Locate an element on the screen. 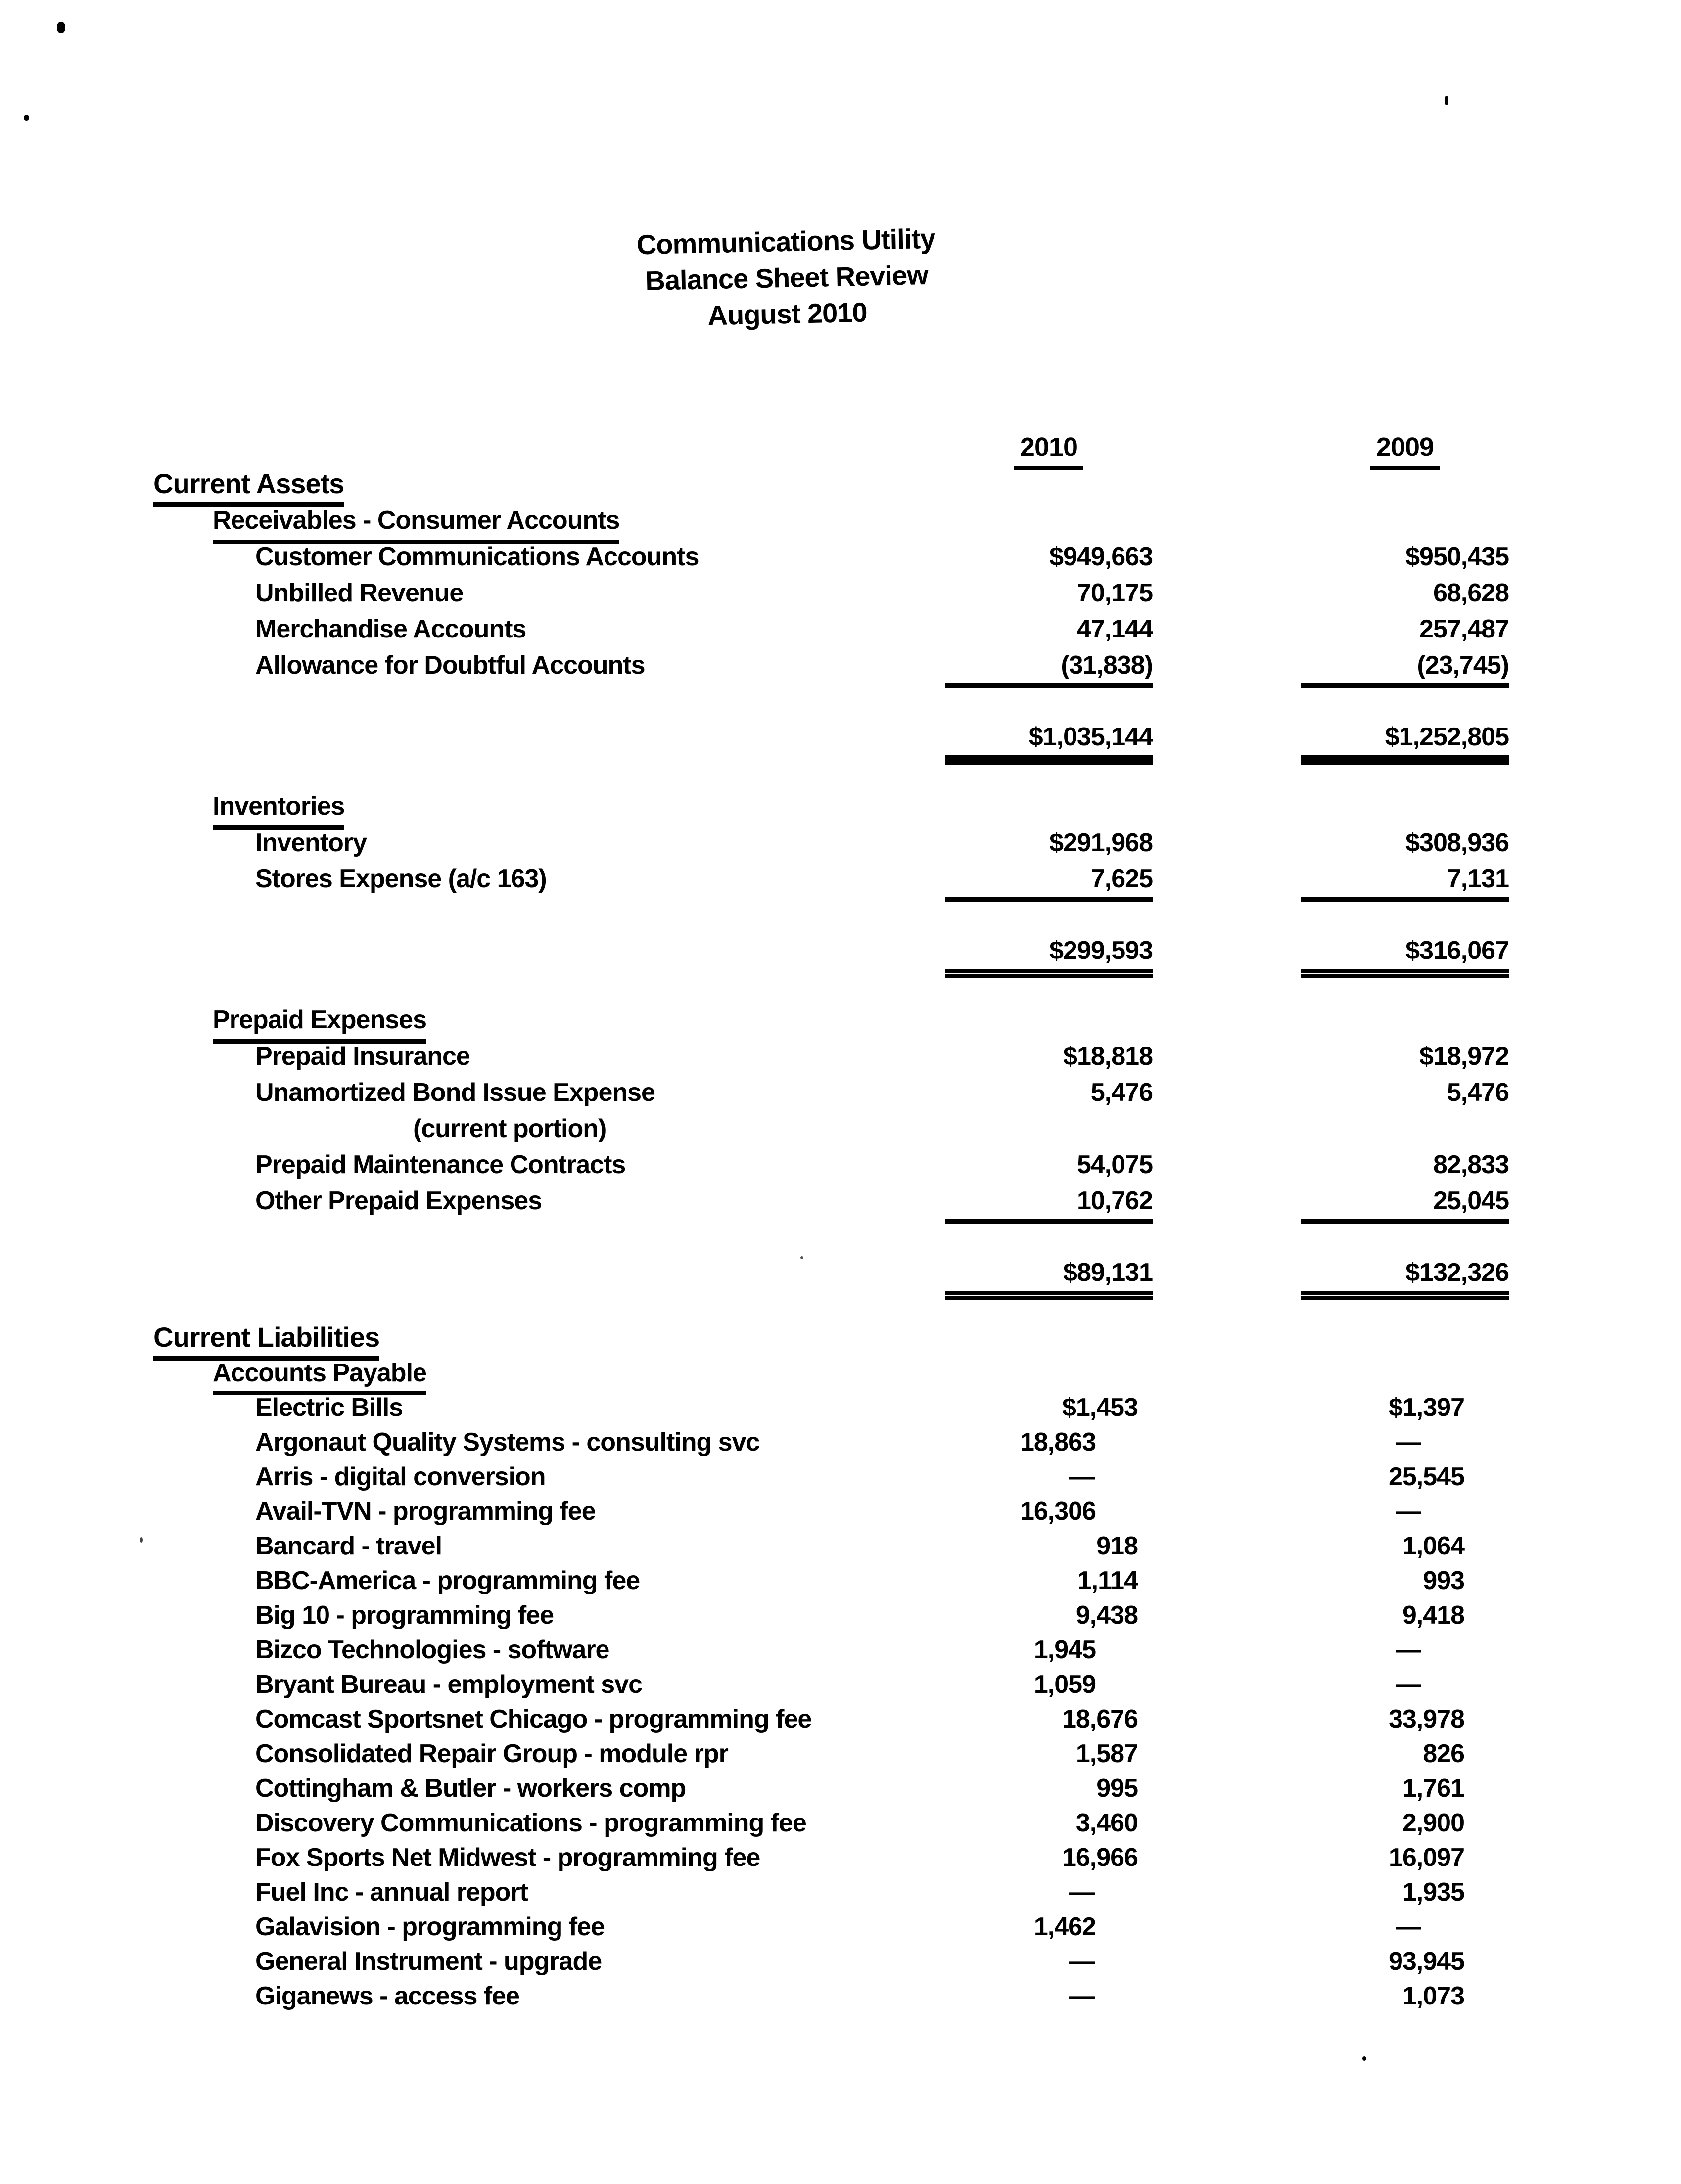 This screenshot has height=2184, width=1681. line-item-label: Fox Sports Net Midwest - programming fee is located at coordinates (507, 1857).